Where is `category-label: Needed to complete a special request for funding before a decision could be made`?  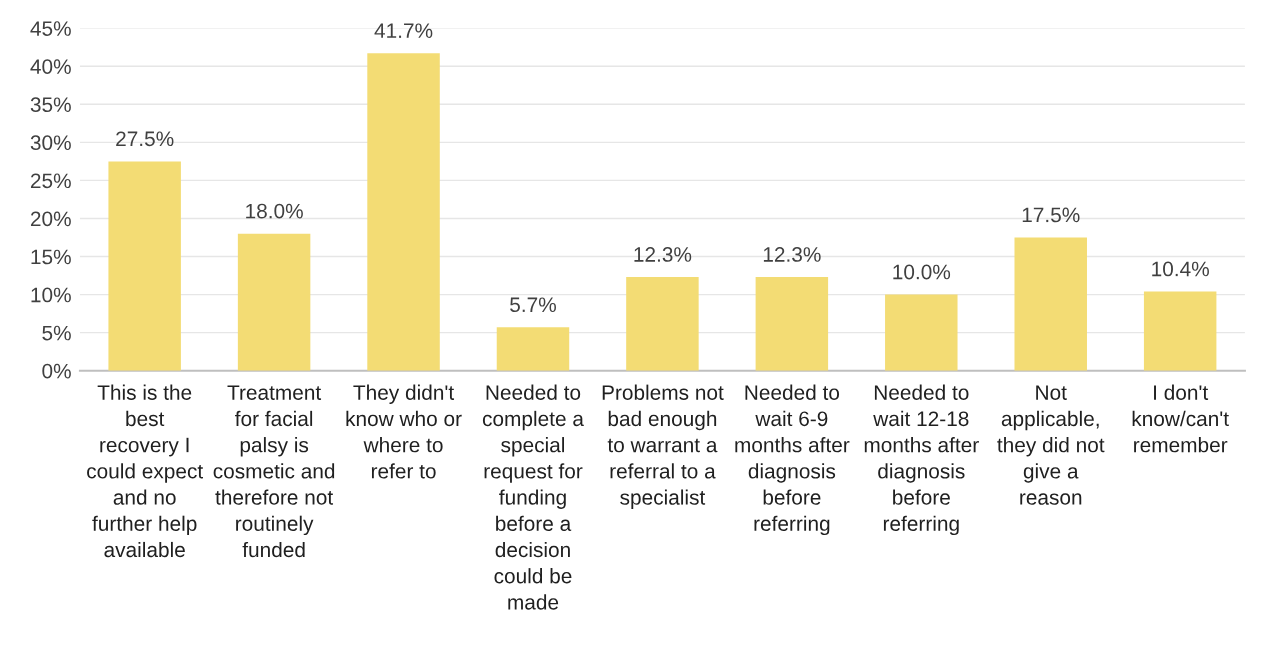 category-label: Needed to complete a special request for funding before a decision could be made is located at coordinates (533, 497).